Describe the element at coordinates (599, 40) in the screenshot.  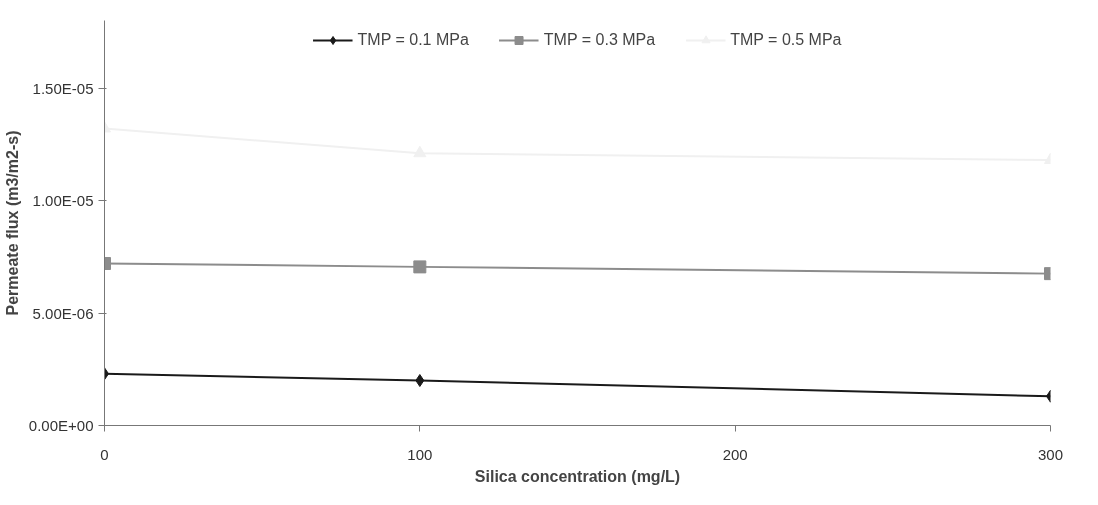
I see `legend-label: TMP = 0.3 MPa` at that location.